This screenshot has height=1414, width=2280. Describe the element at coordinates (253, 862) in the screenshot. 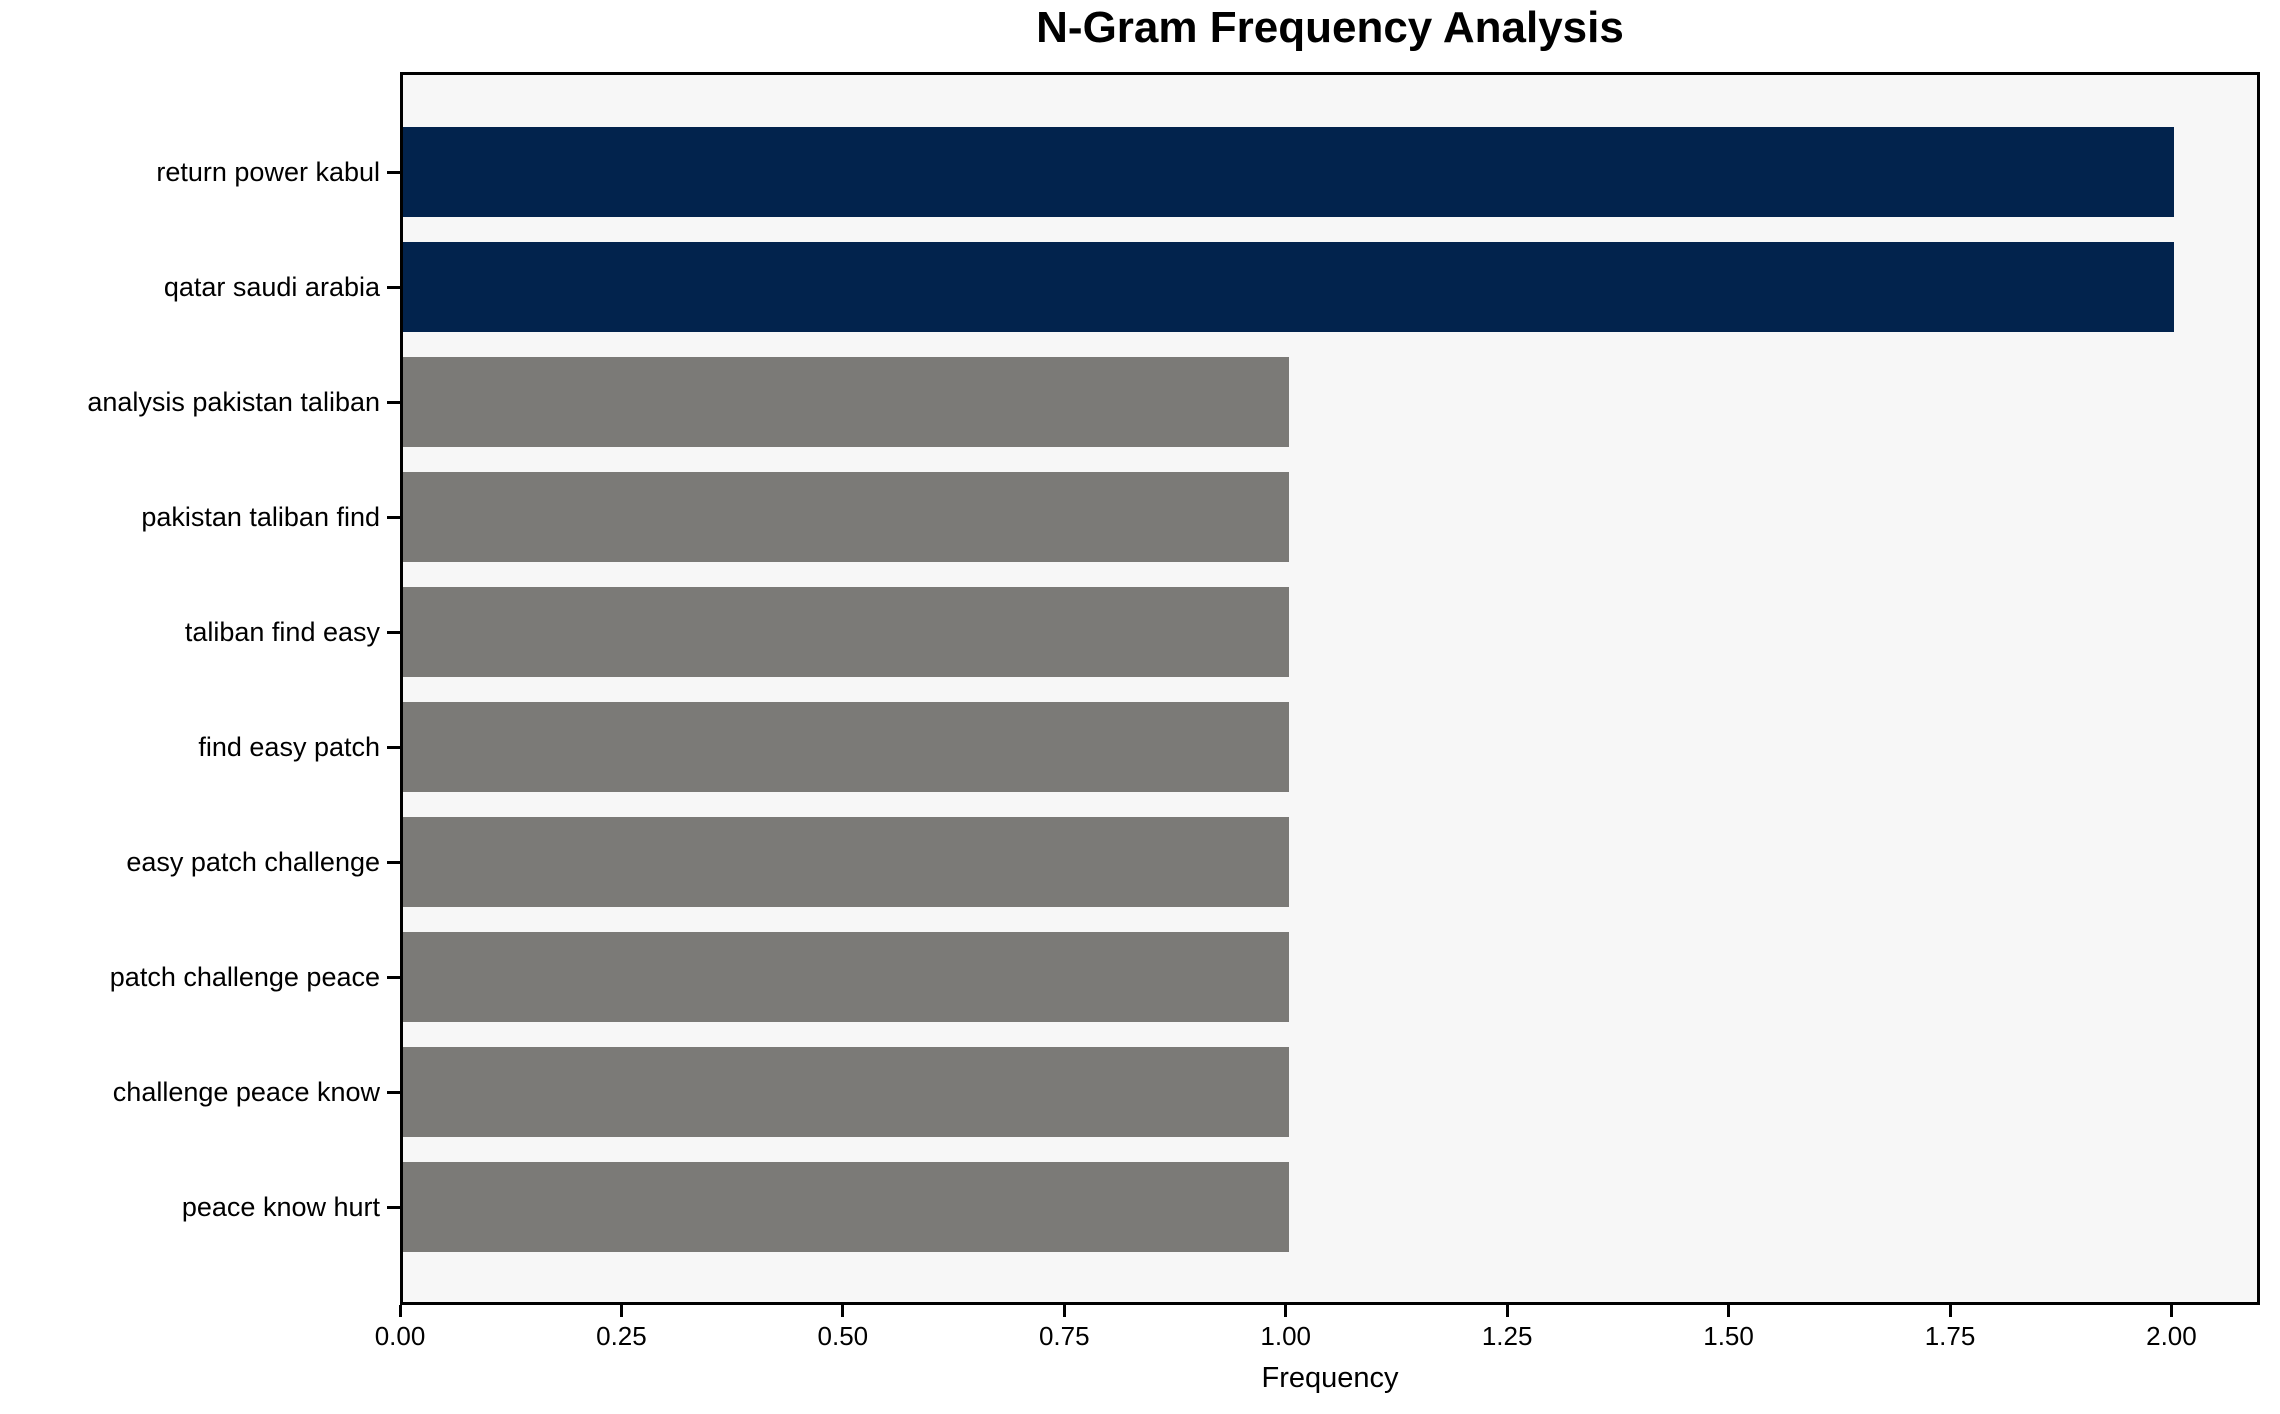

I see `y-tick-label: easy patch challenge` at that location.